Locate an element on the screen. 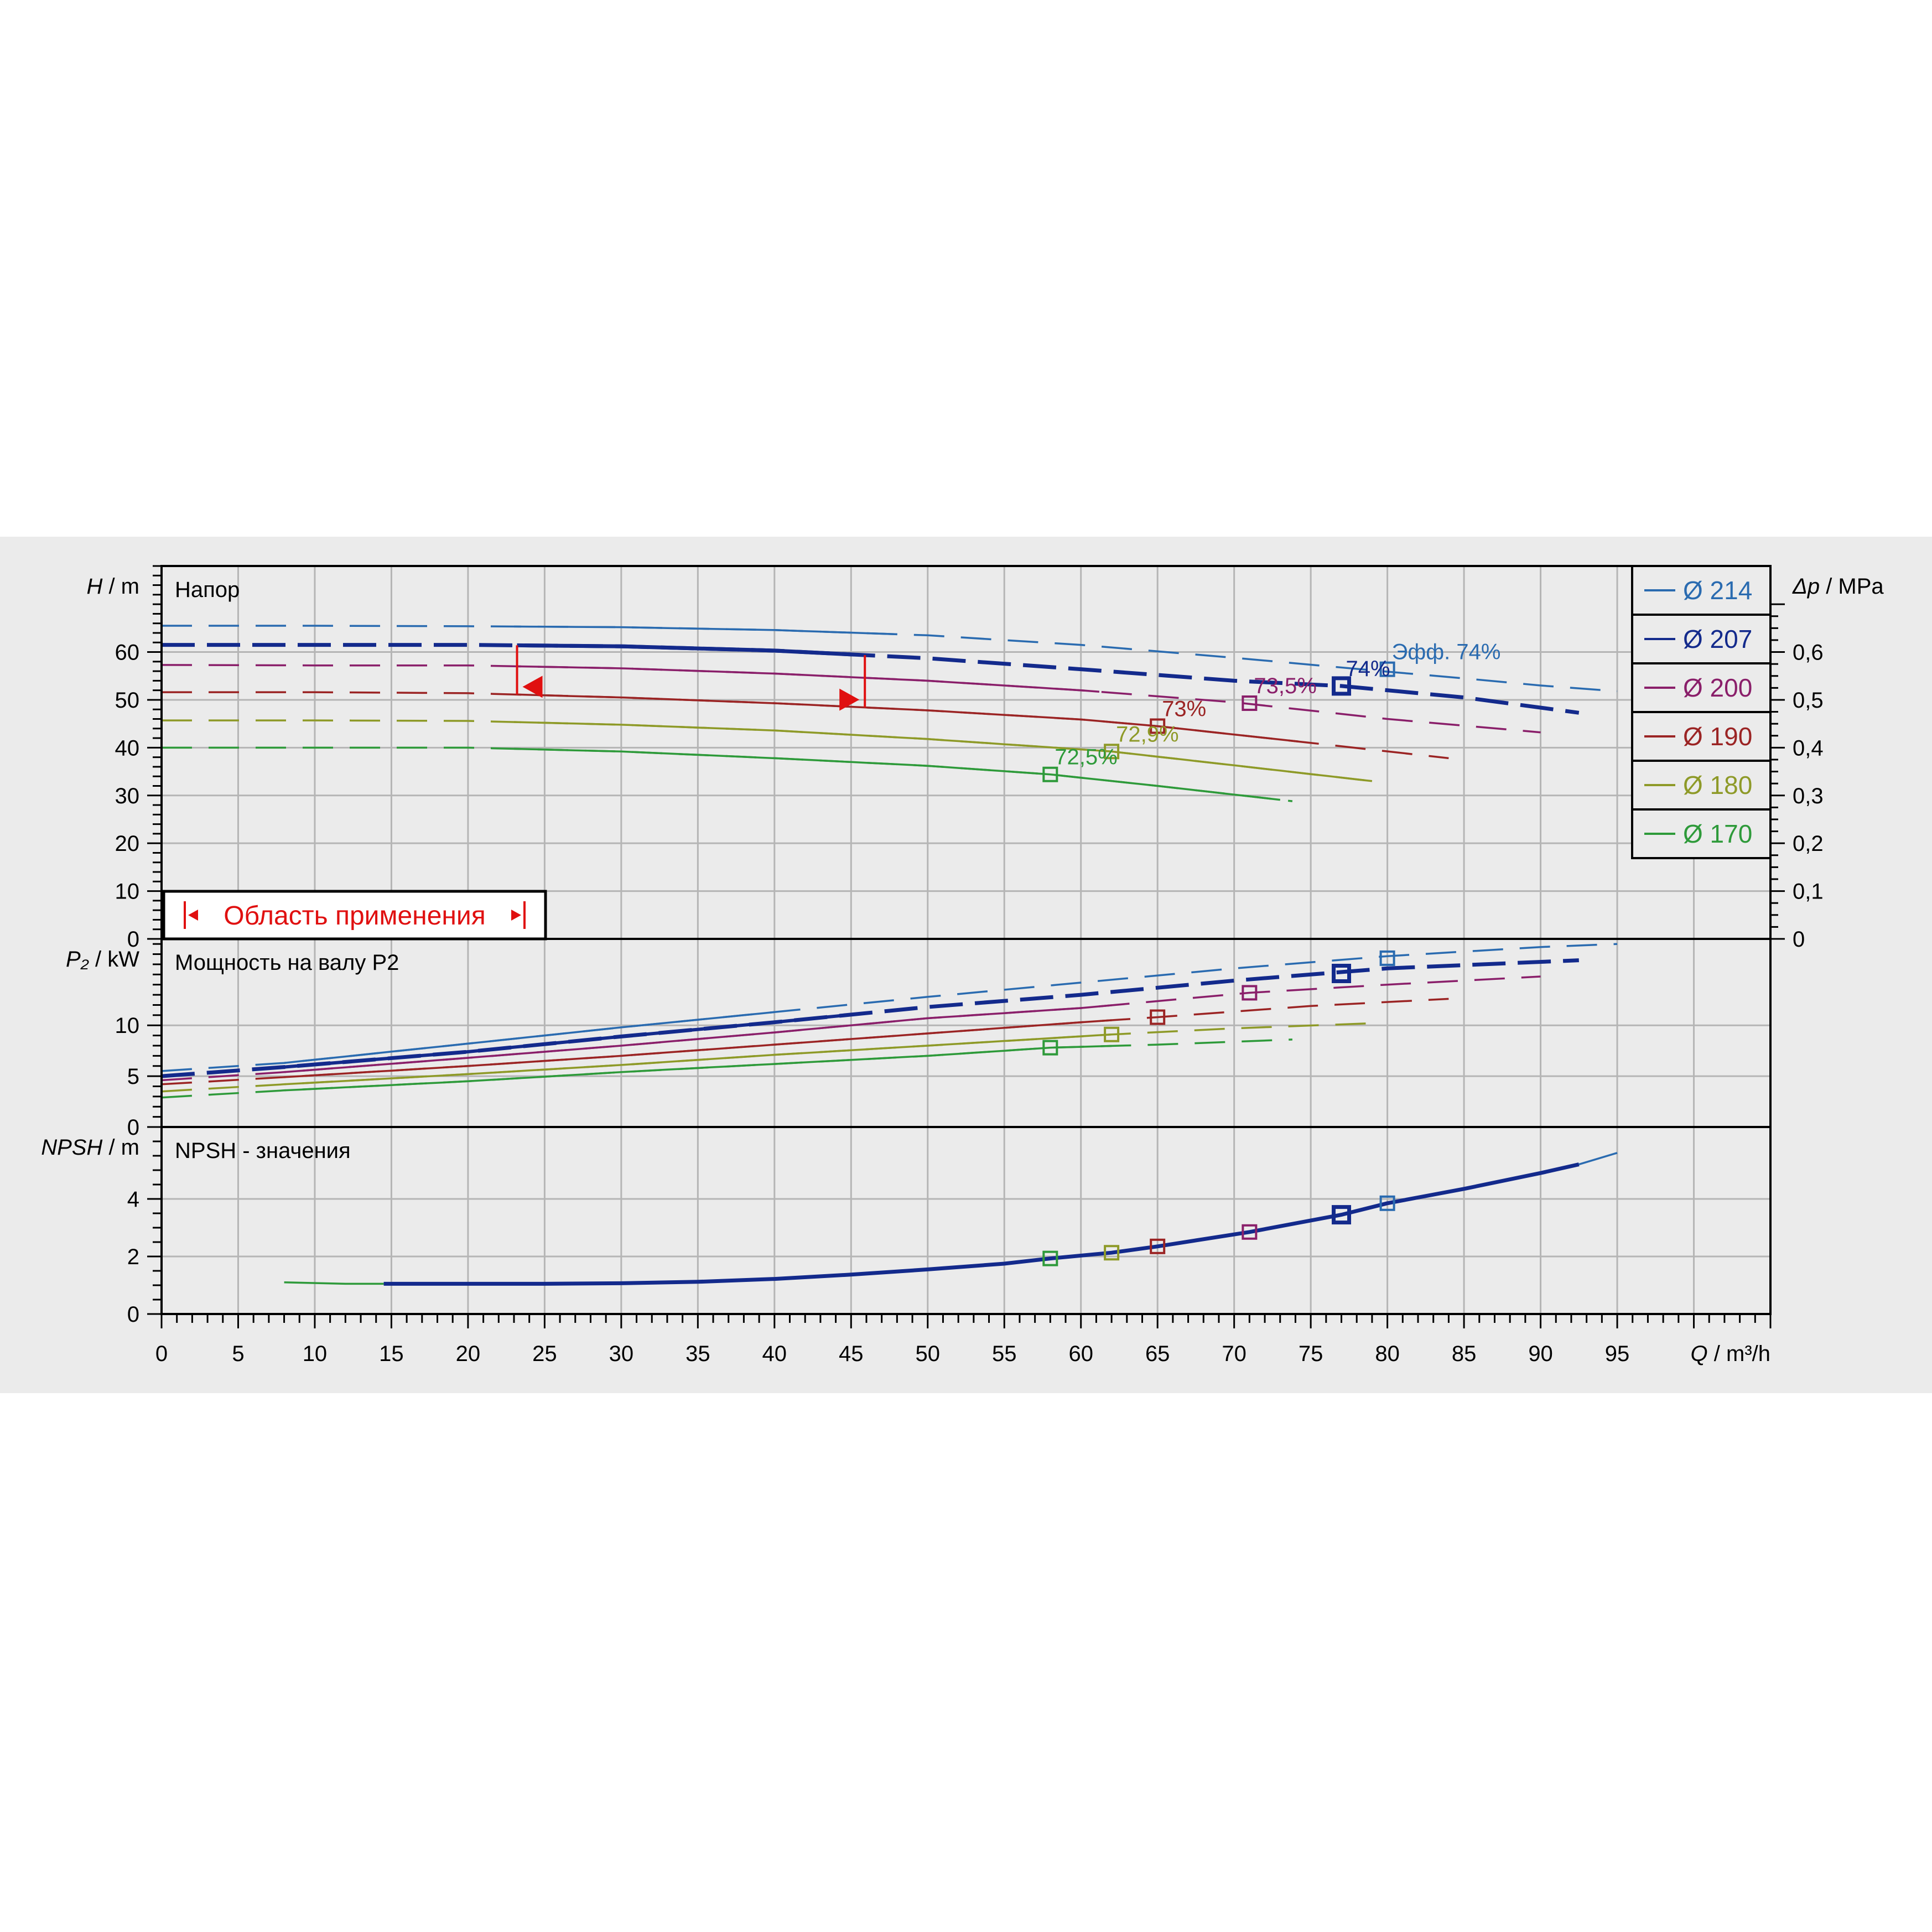  right-y-tick-label: 0,6 is located at coordinates (1808, 653).